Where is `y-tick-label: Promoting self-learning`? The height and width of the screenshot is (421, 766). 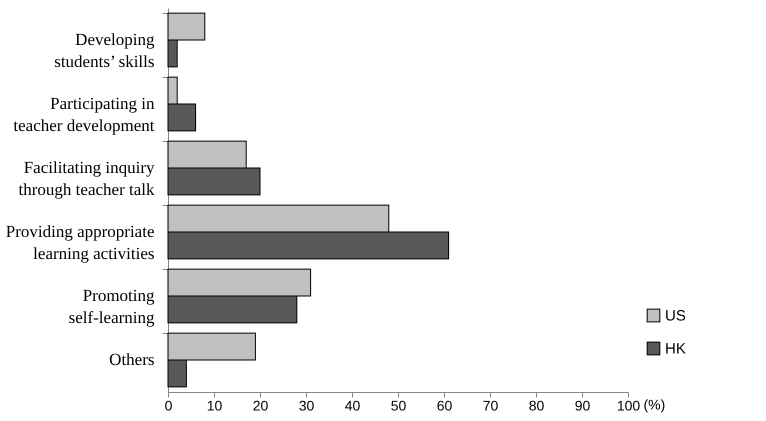
y-tick-label: Promoting self-learning is located at coordinates (111, 306).